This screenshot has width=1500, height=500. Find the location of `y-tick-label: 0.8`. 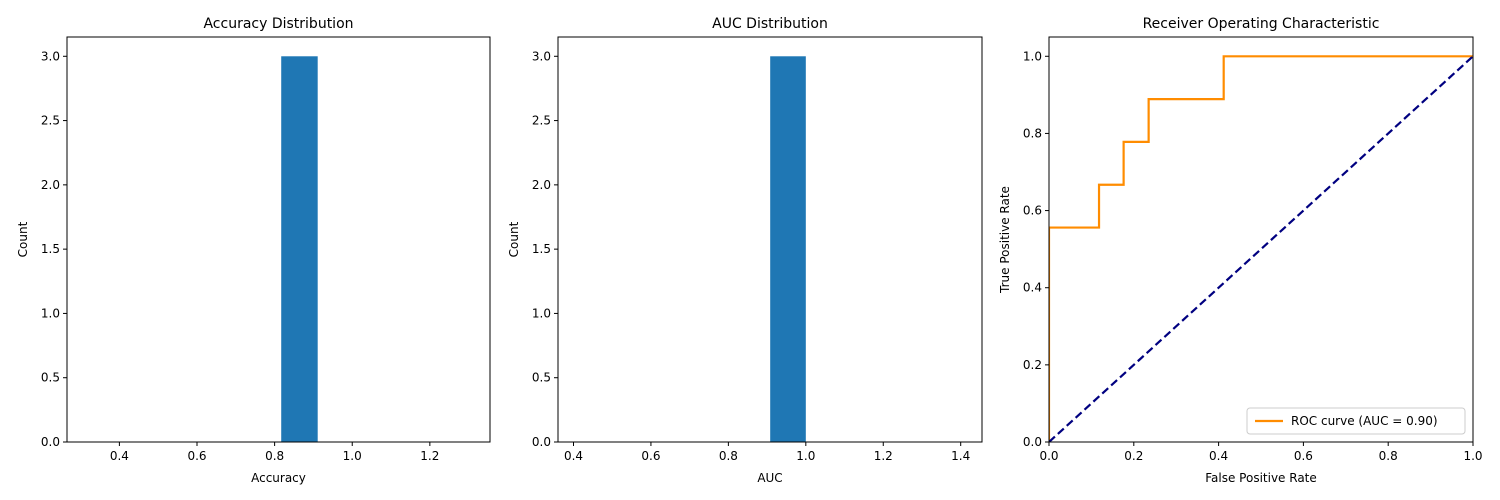

y-tick-label: 0.8 is located at coordinates (1032, 133).